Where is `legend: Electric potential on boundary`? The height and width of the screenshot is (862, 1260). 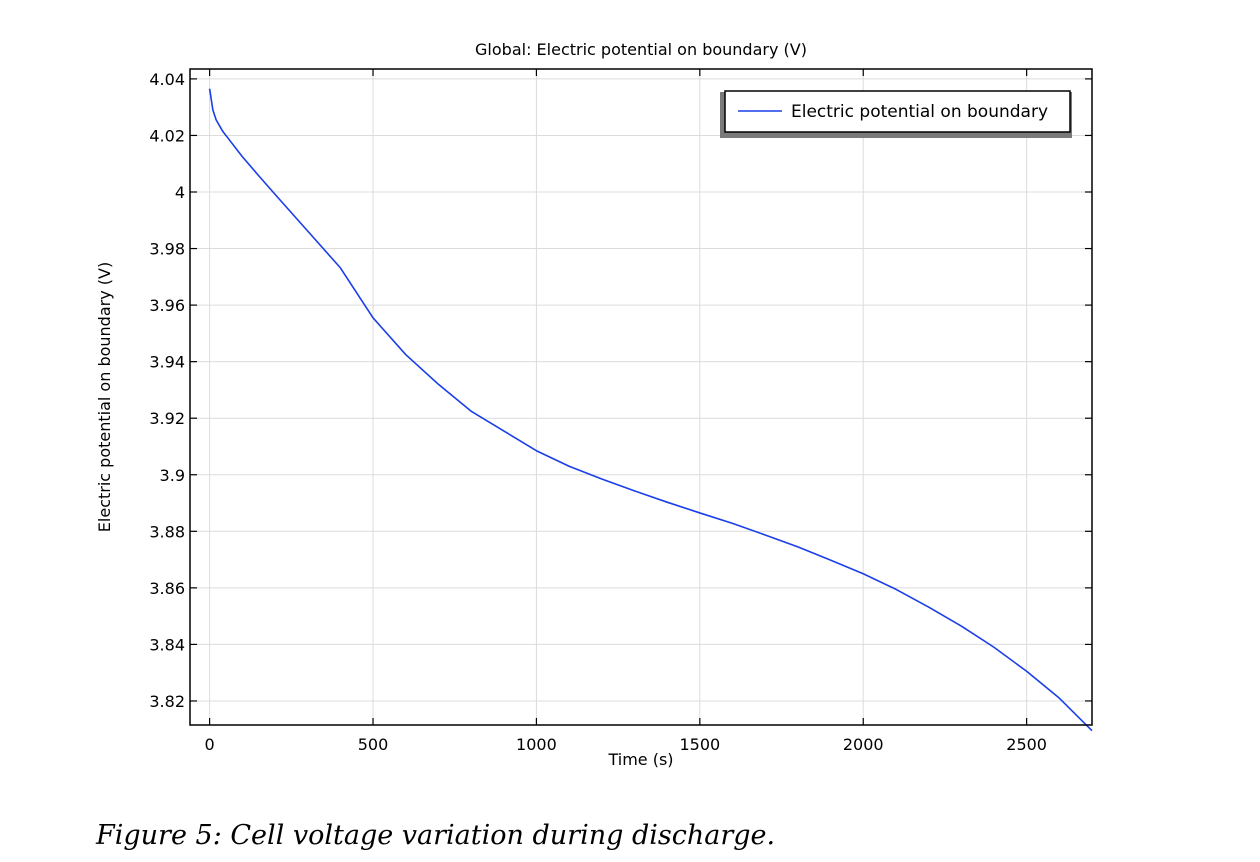
legend: Electric potential on boundary is located at coordinates (896, 114).